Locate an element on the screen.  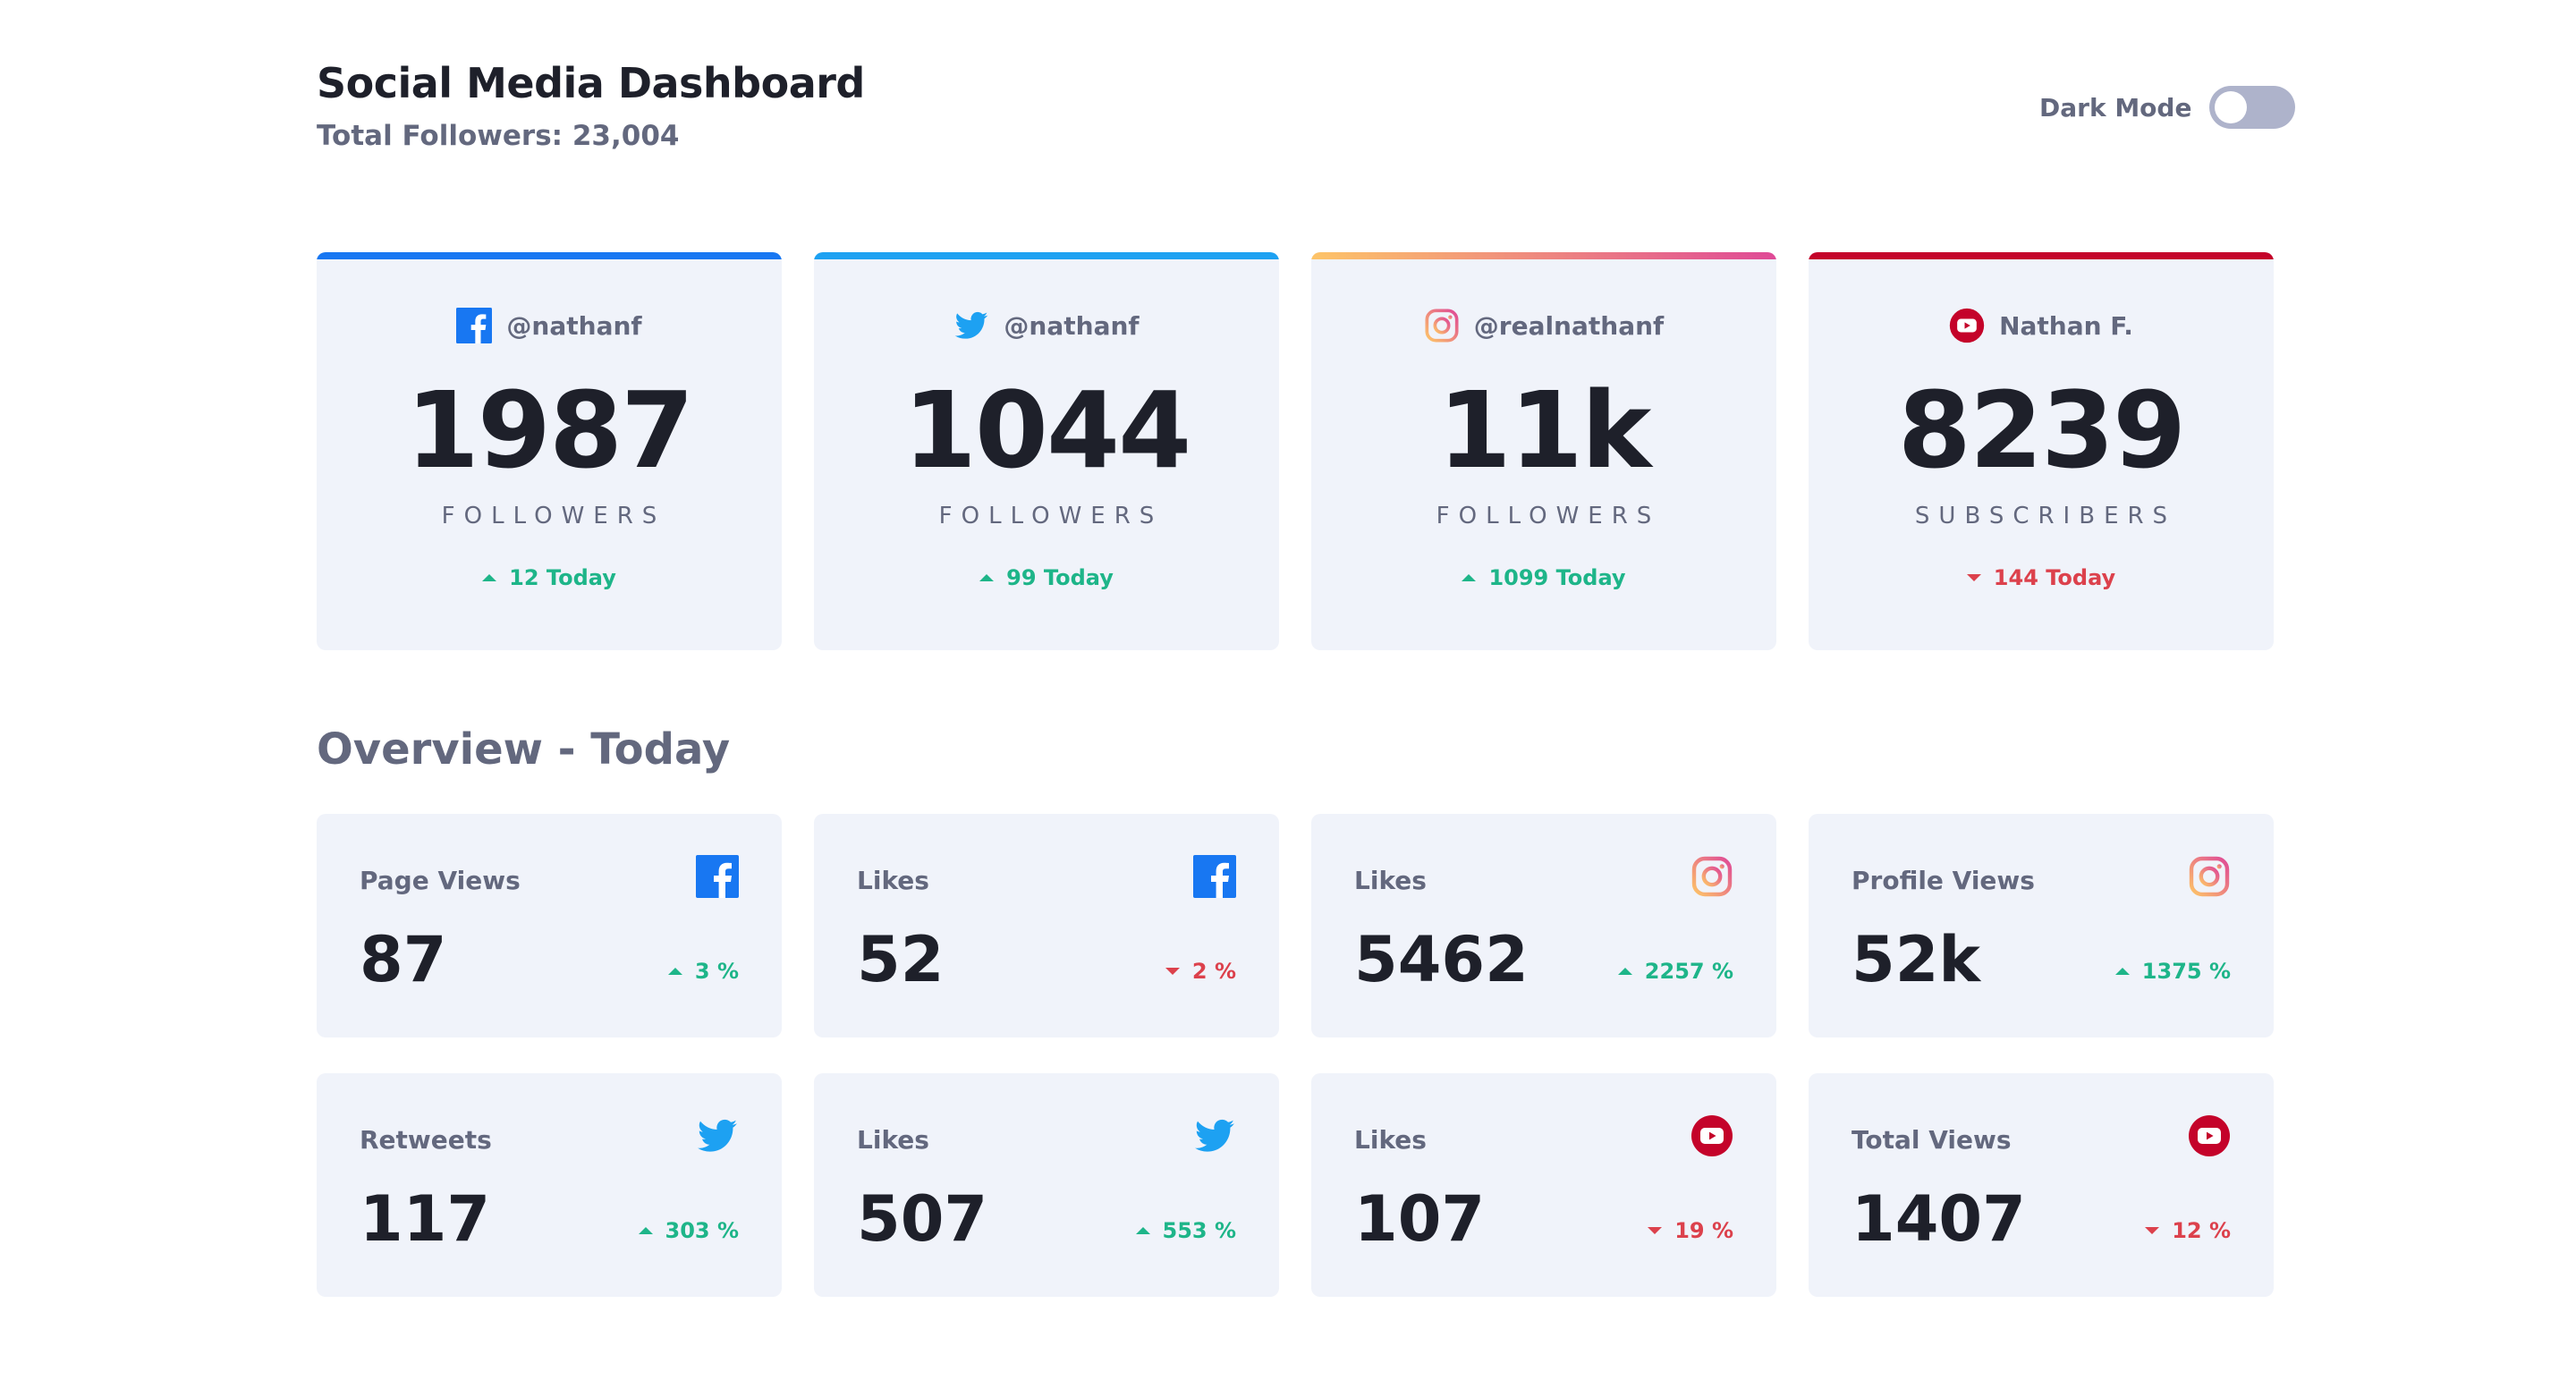
overview-value: 1407 is located at coordinates (1939, 1219).